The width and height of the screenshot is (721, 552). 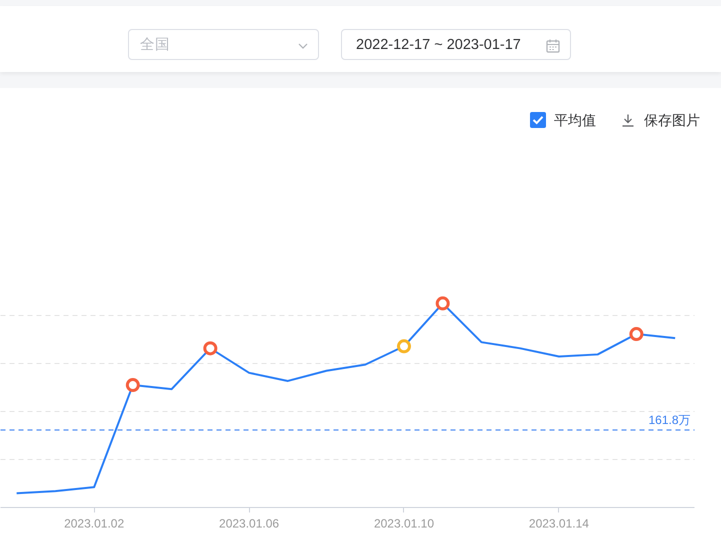 I want to click on ref-line-label: 161.8万, so click(x=669, y=419).